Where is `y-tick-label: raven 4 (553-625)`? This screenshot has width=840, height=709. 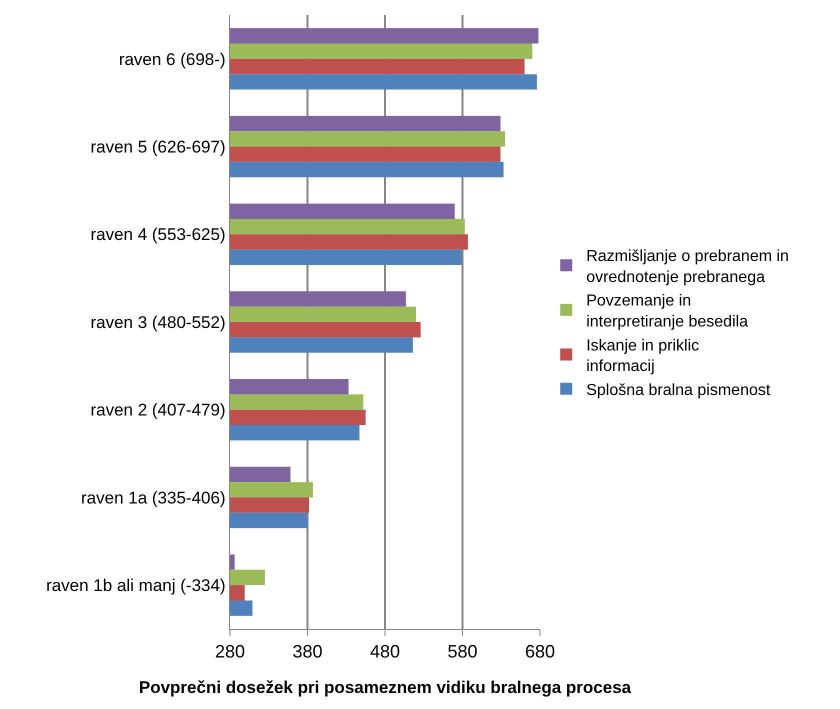
y-tick-label: raven 4 (553-625) is located at coordinates (158, 234).